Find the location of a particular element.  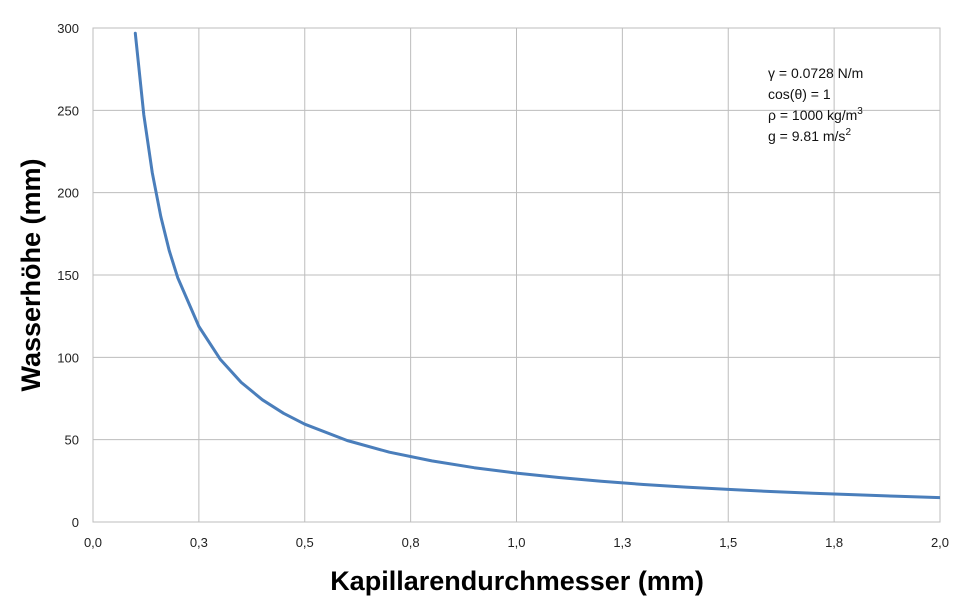

y-tick-label: 200 is located at coordinates (68, 193).